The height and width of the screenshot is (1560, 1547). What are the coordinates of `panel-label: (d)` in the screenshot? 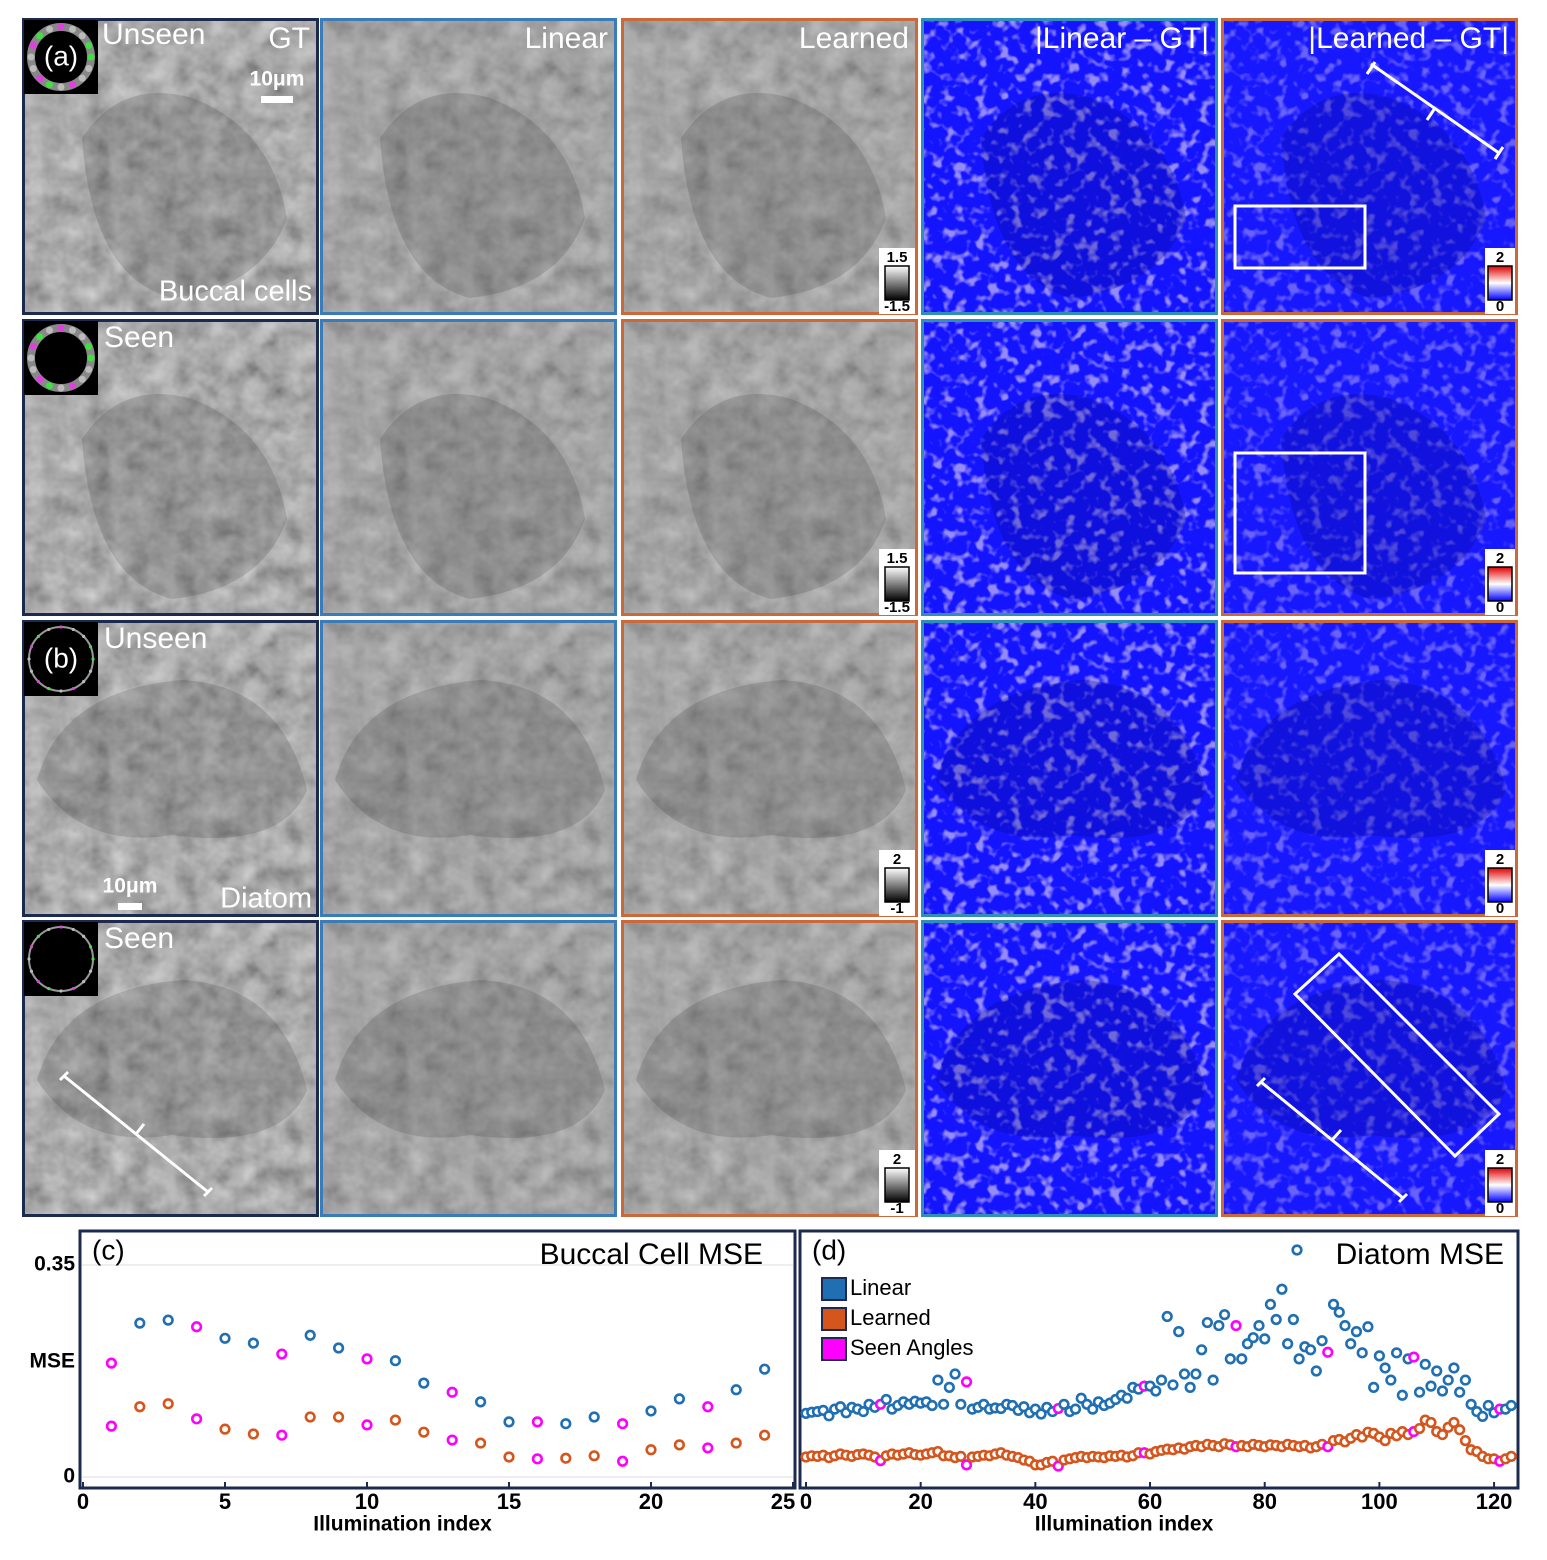 It's located at (829, 1249).